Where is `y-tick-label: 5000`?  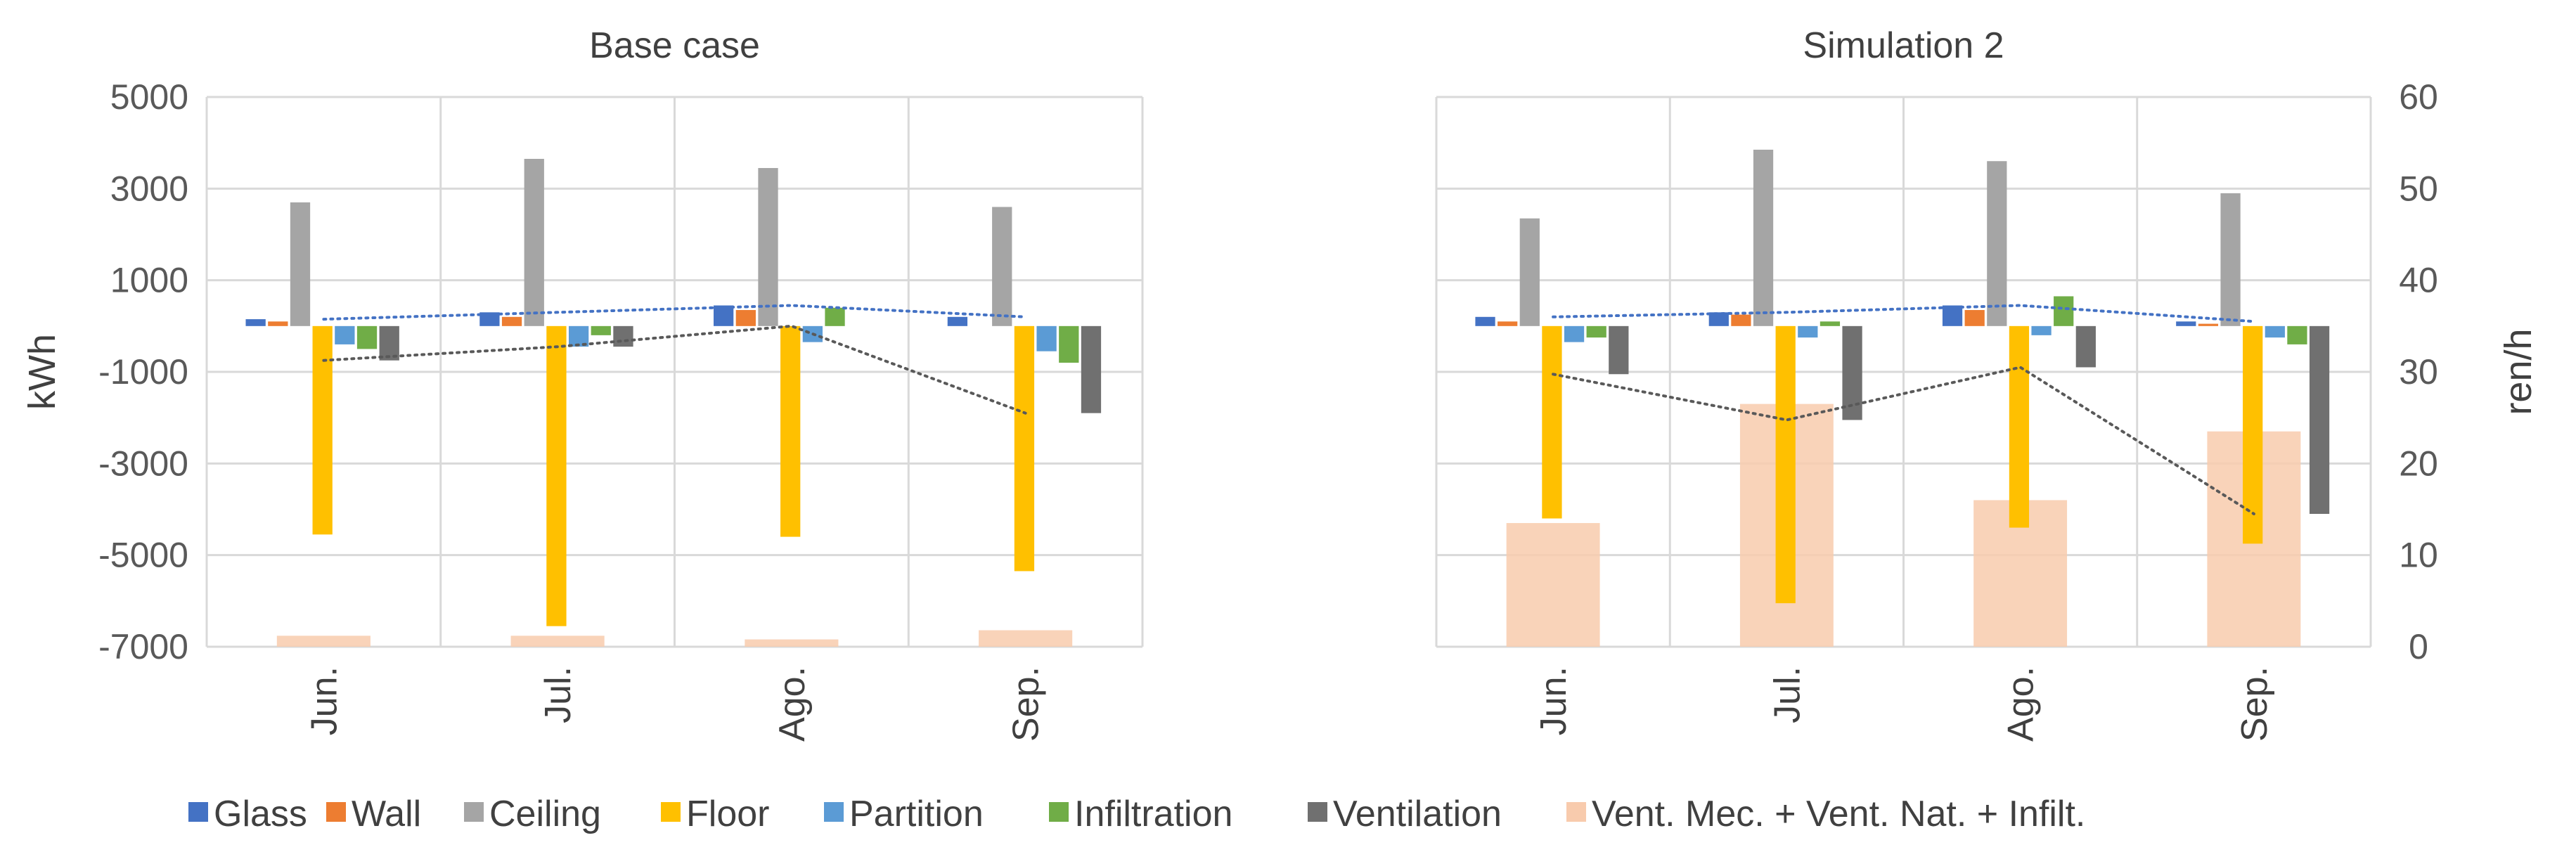 y-tick-label: 5000 is located at coordinates (149, 97).